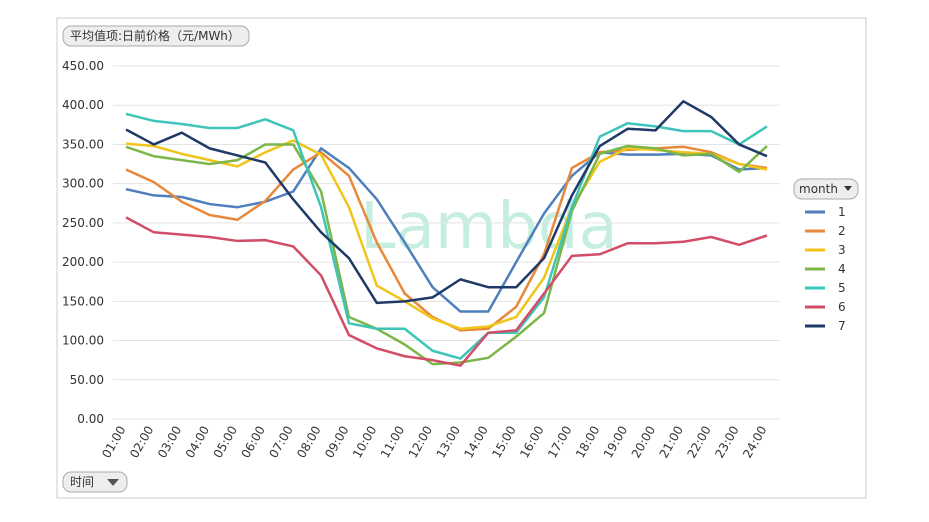 The height and width of the screenshot is (522, 929). Describe the element at coordinates (83, 105) in the screenshot. I see `y-tick-label: 400.00` at that location.